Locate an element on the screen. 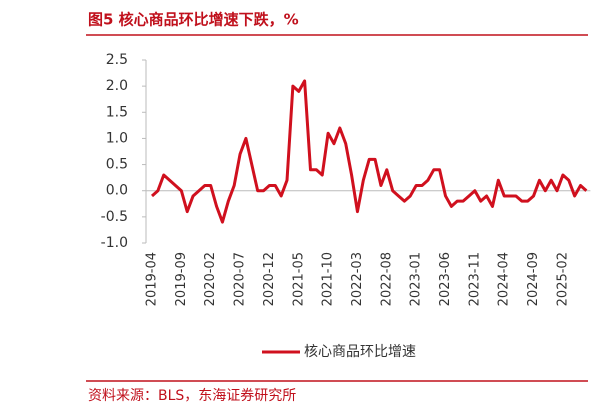  y-tick-label: -1.0 is located at coordinates (114, 243).